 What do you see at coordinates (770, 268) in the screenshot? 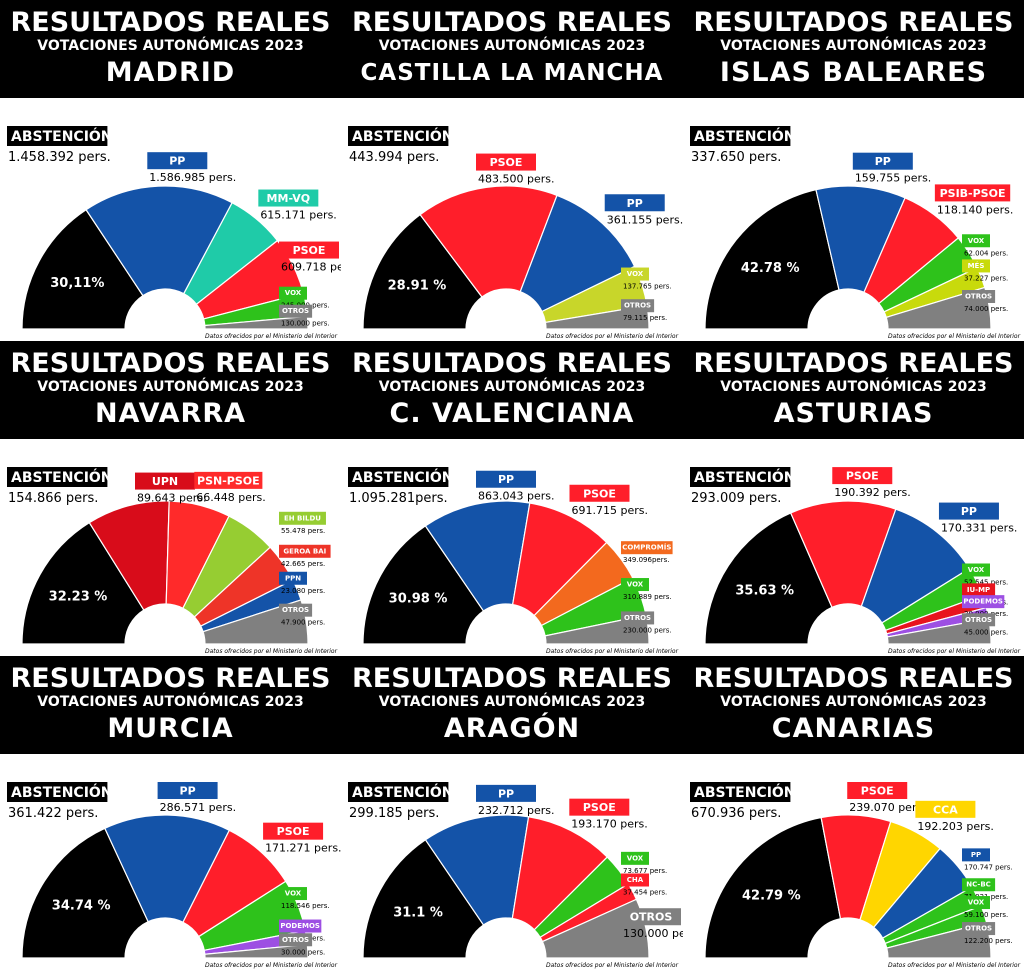
I see `abstencion-percent-label: 42.78 %` at bounding box center [770, 268].